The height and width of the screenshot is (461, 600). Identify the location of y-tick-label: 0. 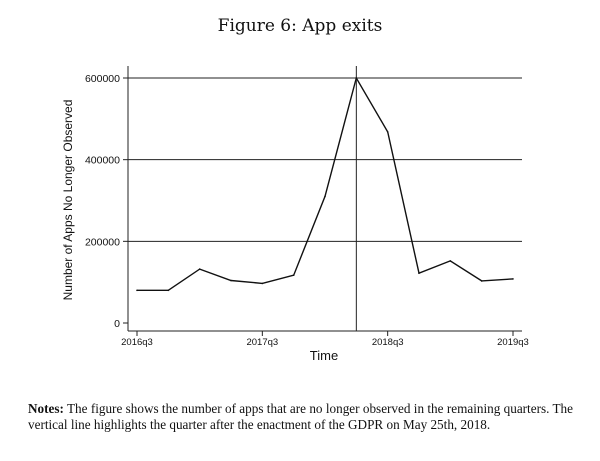
(117, 324).